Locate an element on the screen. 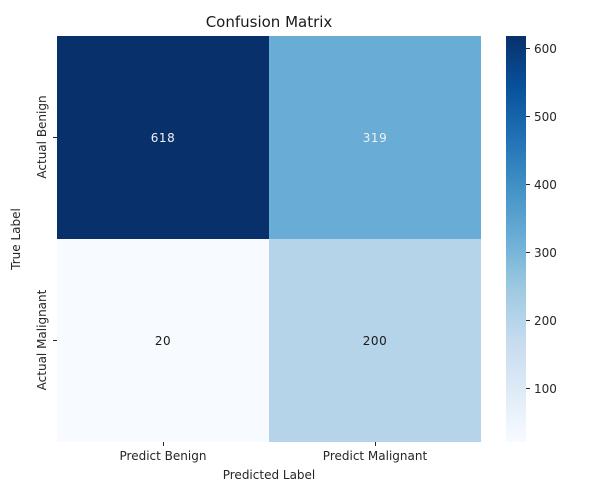 The image size is (600, 500). cell-value: 618 is located at coordinates (163, 137).